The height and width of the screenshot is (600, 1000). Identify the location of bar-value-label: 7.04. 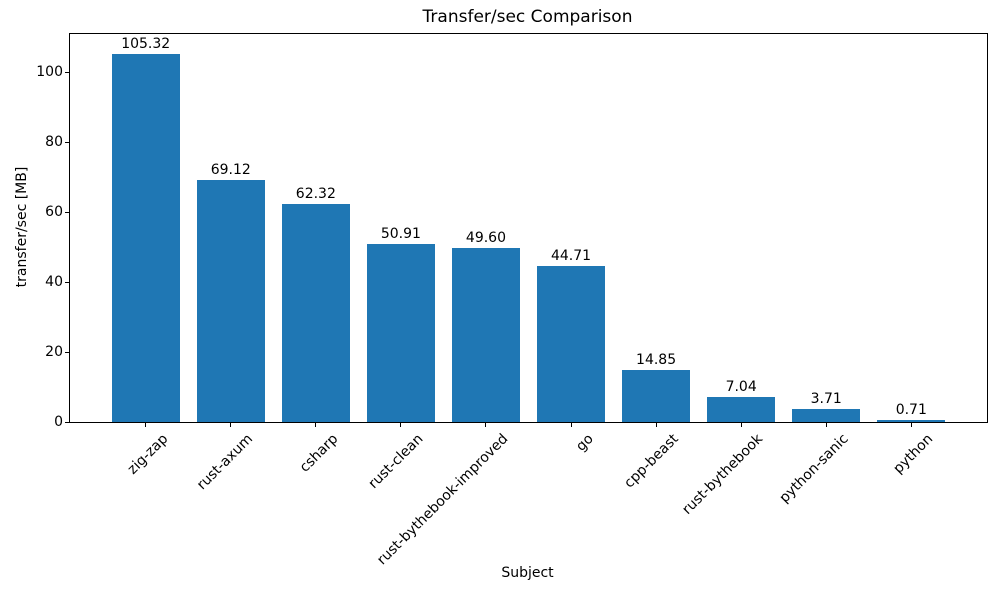
(741, 387).